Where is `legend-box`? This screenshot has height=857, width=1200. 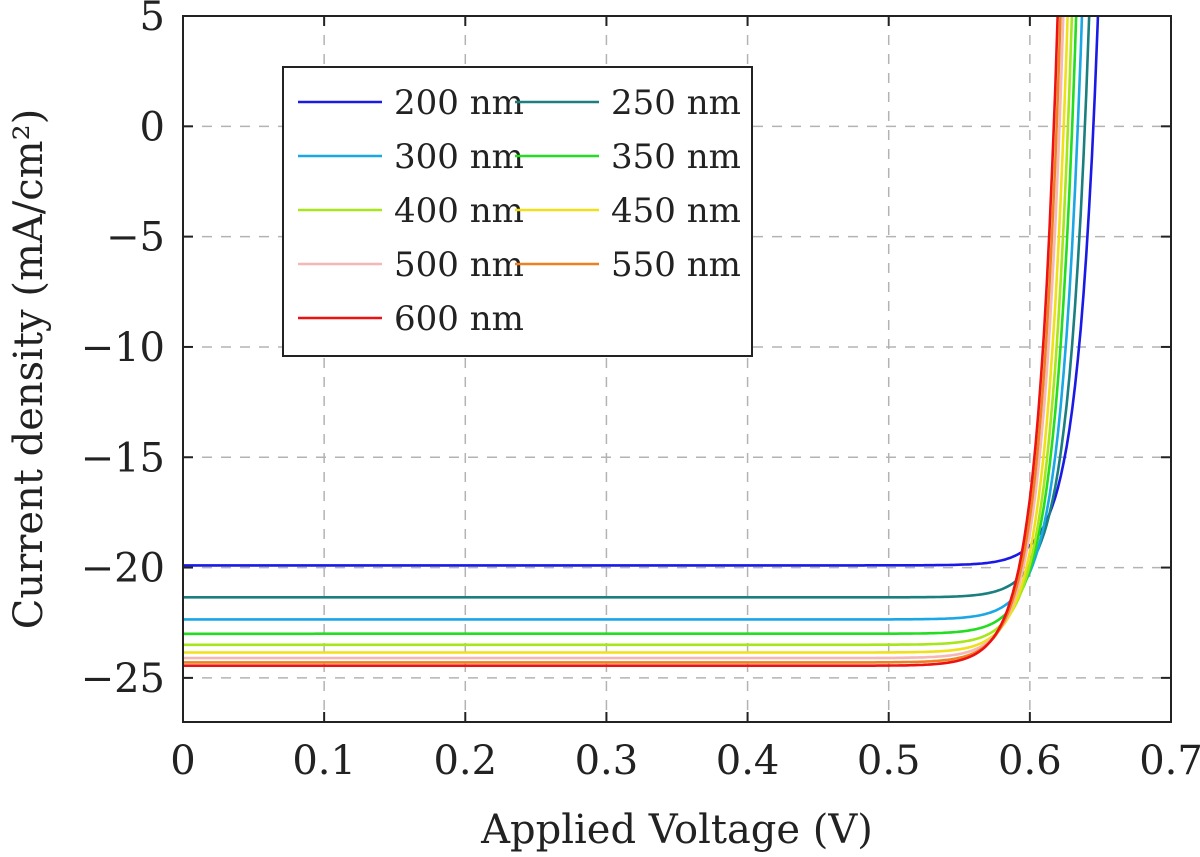 legend-box is located at coordinates (517, 211).